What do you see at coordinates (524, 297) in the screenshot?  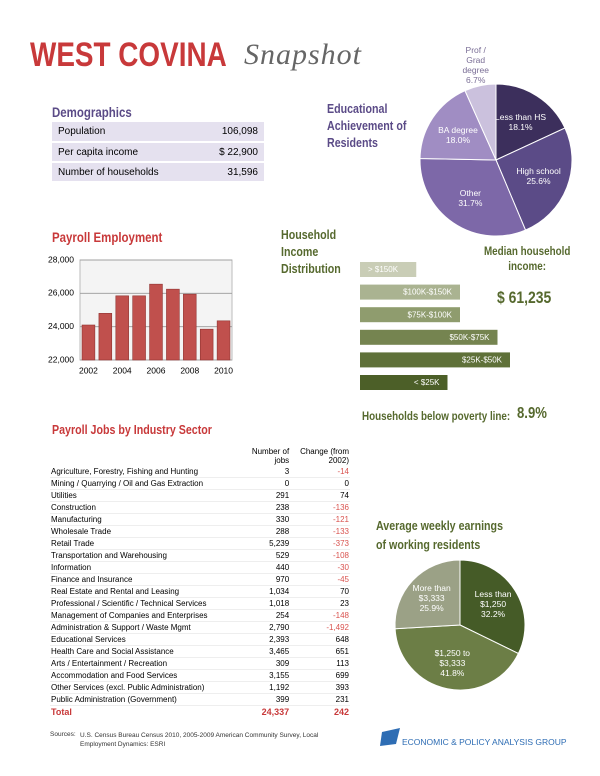 I see `median-value: $ 61,235` at bounding box center [524, 297].